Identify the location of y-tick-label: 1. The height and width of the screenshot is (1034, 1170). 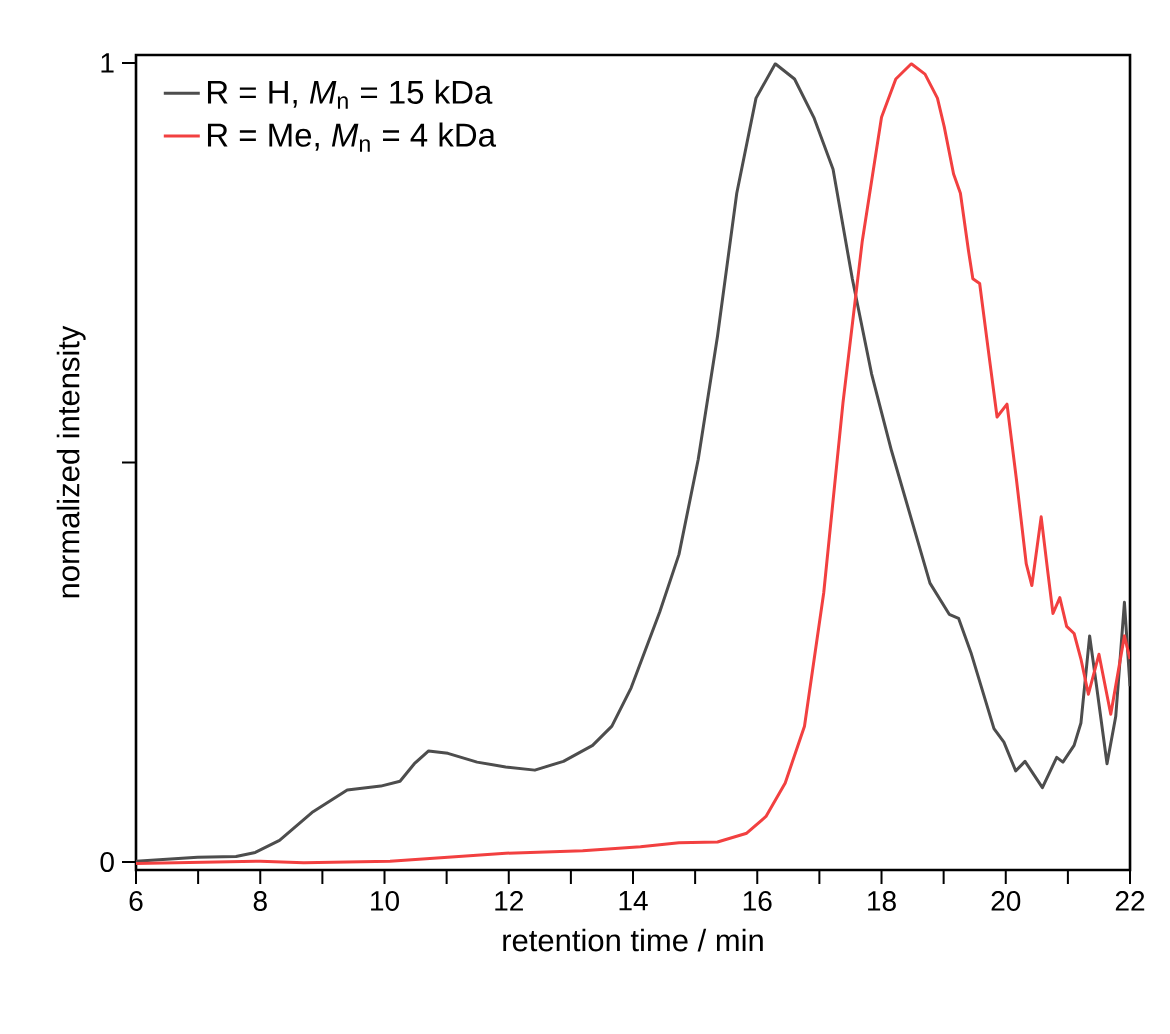
(107, 63).